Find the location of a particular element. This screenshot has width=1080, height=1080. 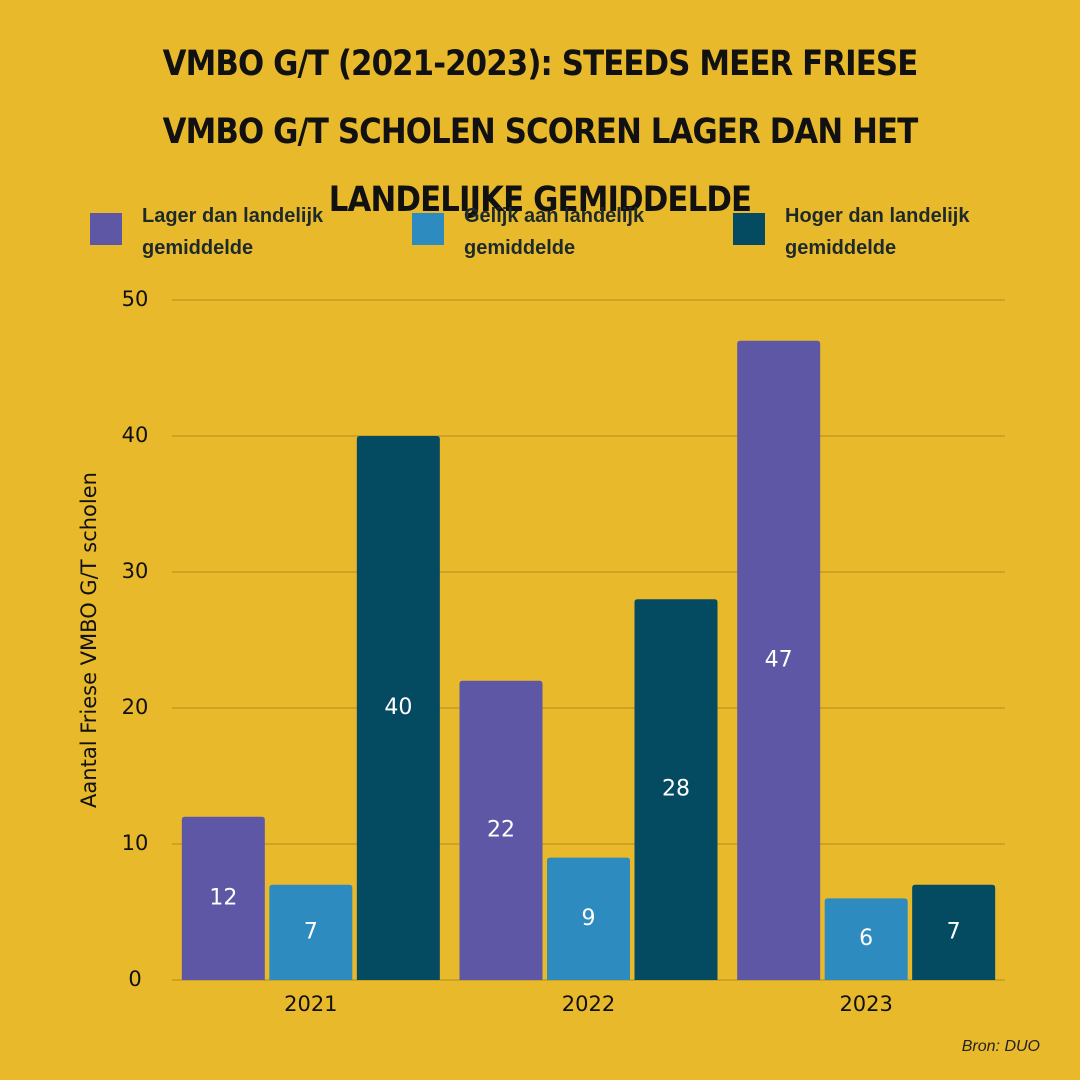

legend-label: Hoger dan landelijk gemiddelde is located at coordinates (877, 232).